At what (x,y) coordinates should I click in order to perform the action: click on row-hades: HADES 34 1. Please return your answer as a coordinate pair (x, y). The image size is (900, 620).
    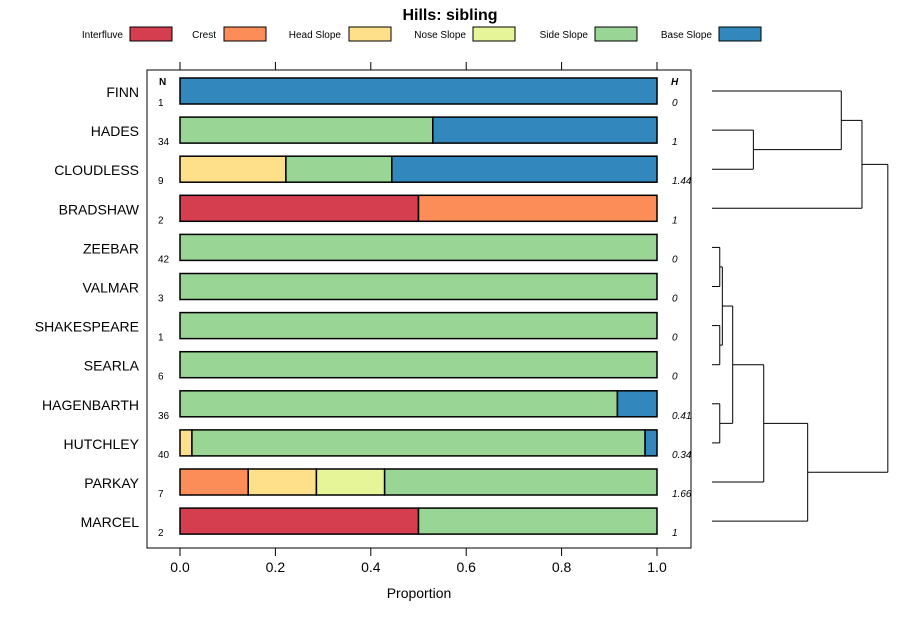
    Looking at the image, I should click on (384, 132).